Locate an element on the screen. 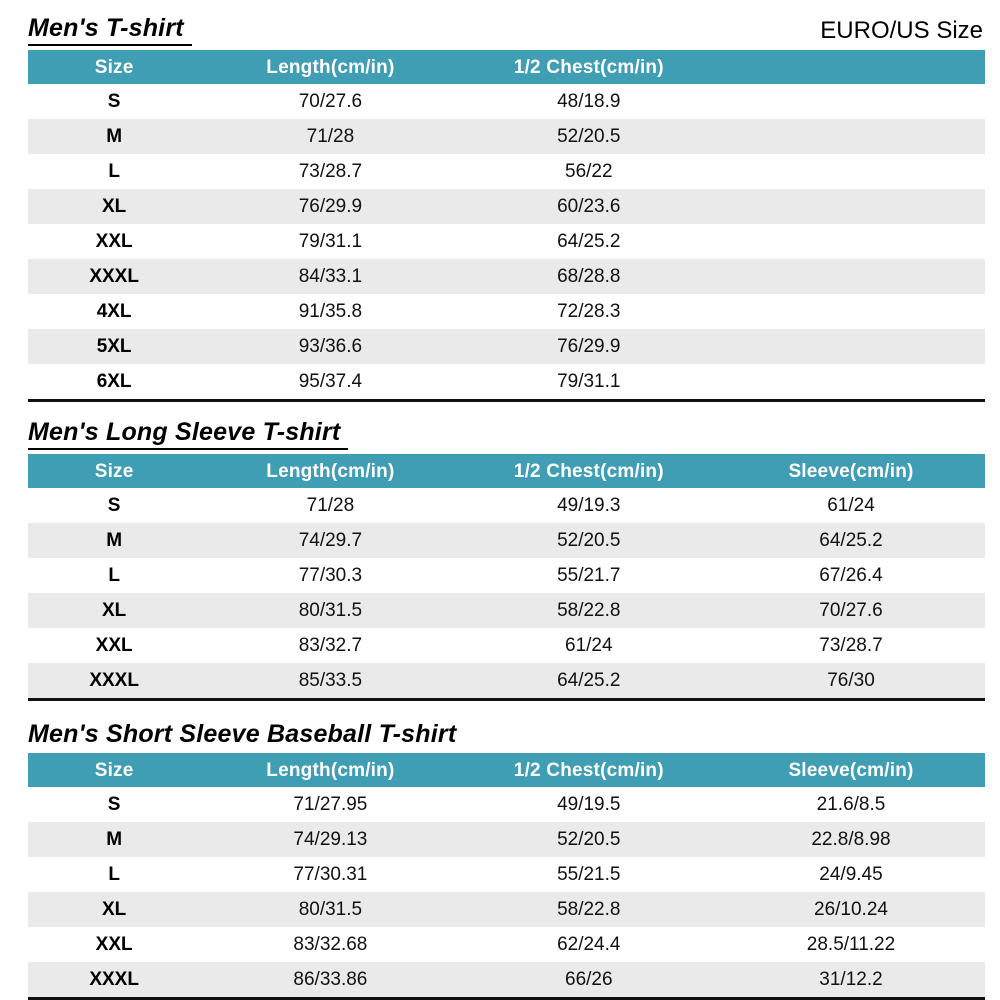  size-cell: 4XL is located at coordinates (114, 311).